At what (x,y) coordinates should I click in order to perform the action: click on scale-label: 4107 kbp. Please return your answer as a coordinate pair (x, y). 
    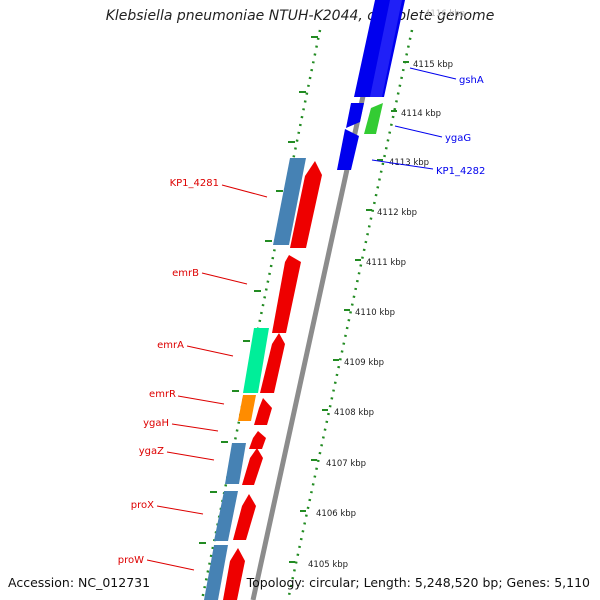
    Looking at the image, I should click on (346, 464).